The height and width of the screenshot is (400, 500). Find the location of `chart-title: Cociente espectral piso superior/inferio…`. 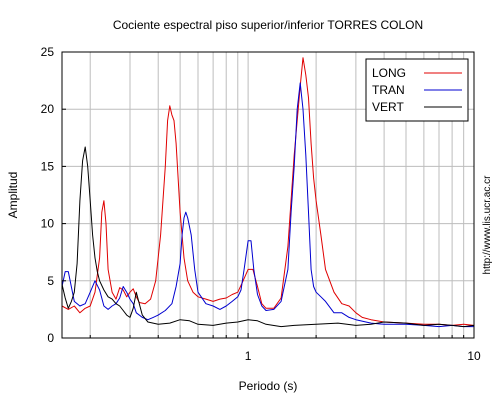

chart-title: Cociente espectral piso superior/inferio… is located at coordinates (268, 25).